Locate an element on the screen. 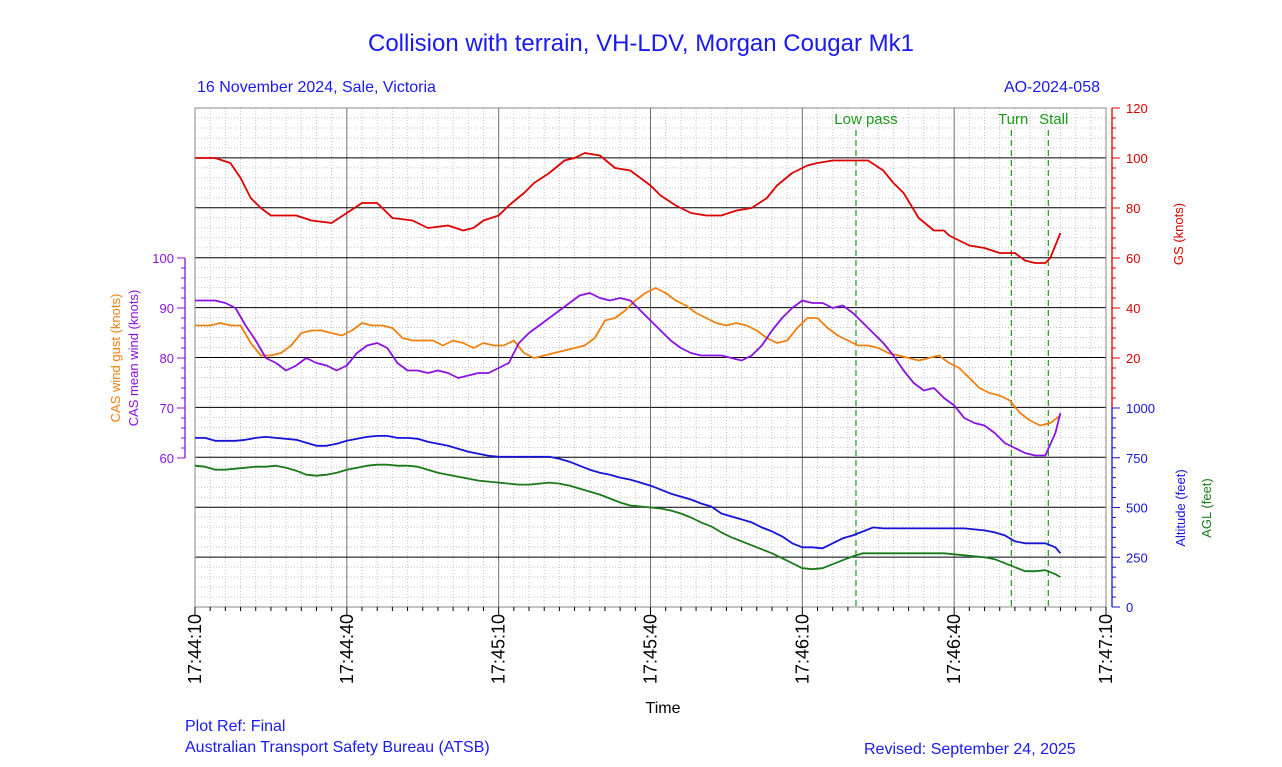  time-tick-label: 17:45:10 is located at coordinates (499, 649).